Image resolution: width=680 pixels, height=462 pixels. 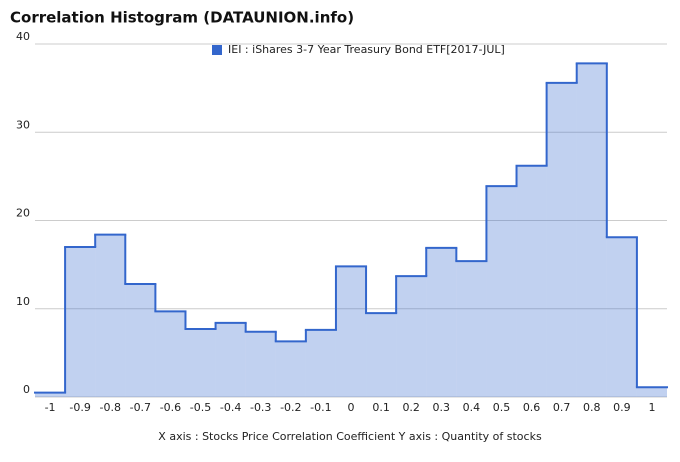 I want to click on x-tick-label: 0.4, so click(x=472, y=407).